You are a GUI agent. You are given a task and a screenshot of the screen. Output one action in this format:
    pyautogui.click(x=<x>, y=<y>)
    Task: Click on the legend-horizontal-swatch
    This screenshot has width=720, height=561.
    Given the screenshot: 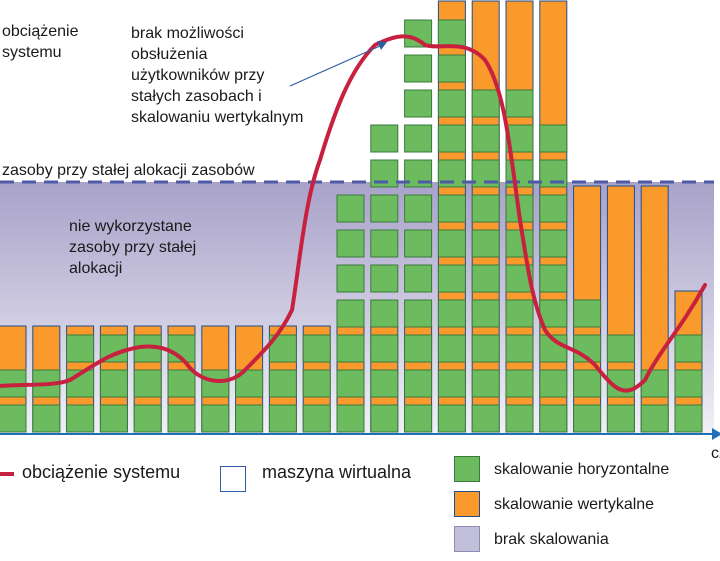 What is the action you would take?
    pyautogui.click(x=467, y=469)
    